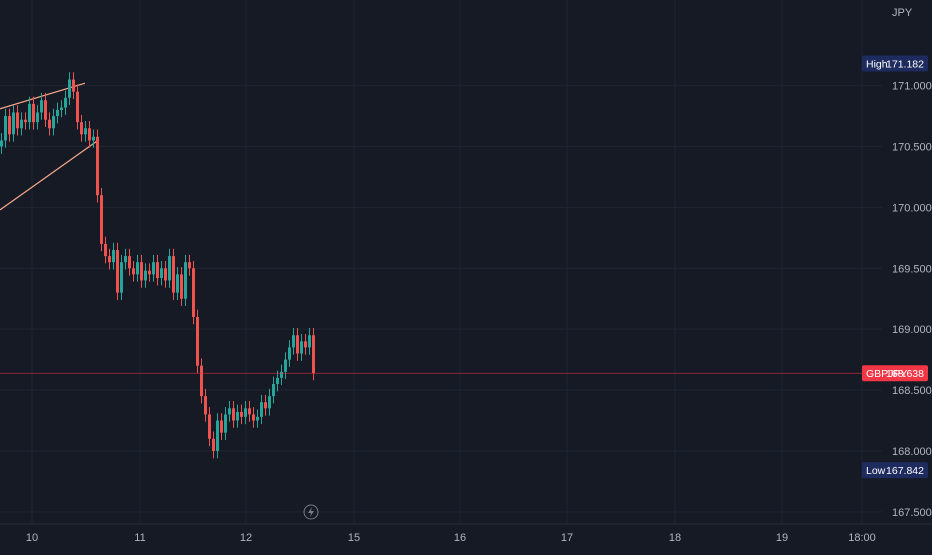 The image size is (932, 555). What do you see at coordinates (460, 538) in the screenshot?
I see `x-tick-label: 16` at bounding box center [460, 538].